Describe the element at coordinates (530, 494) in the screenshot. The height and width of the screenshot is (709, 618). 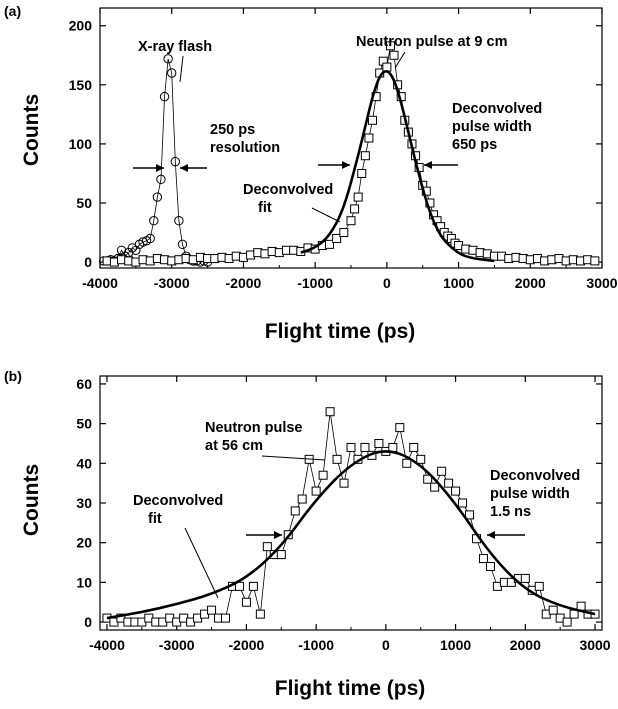
I see `annotation-deconv-width-b-2: pulse width` at that location.